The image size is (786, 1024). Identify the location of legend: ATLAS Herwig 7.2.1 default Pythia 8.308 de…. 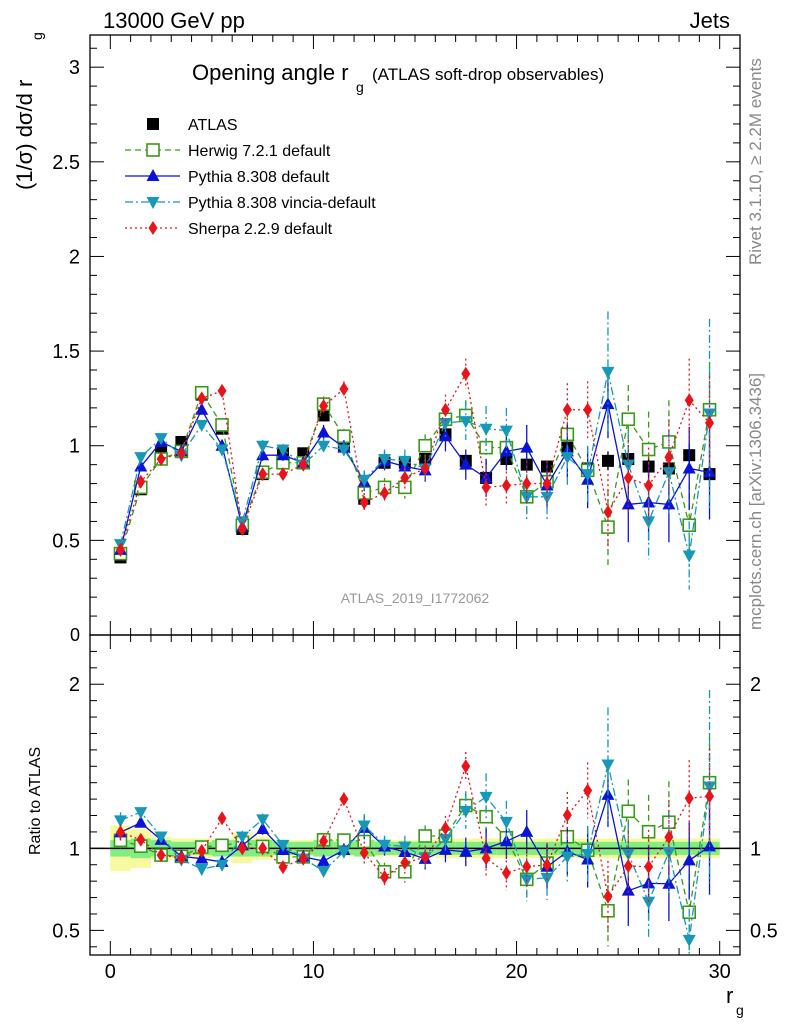
(250, 177).